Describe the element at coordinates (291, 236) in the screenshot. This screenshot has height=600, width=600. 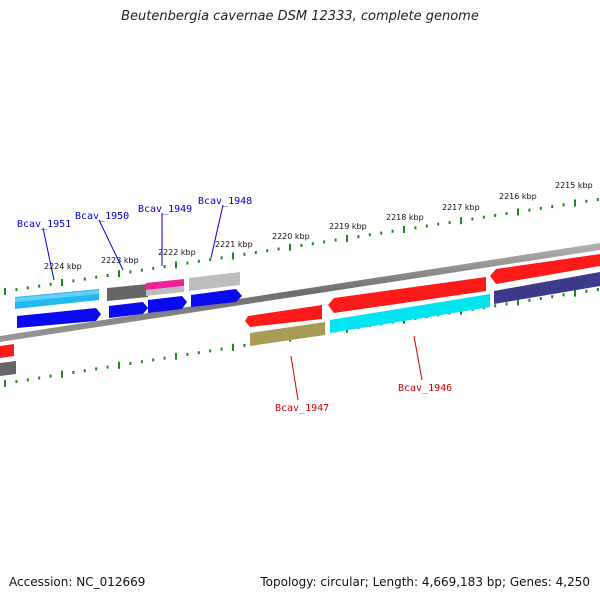
I see `scale-label: 2220 kbp` at that location.